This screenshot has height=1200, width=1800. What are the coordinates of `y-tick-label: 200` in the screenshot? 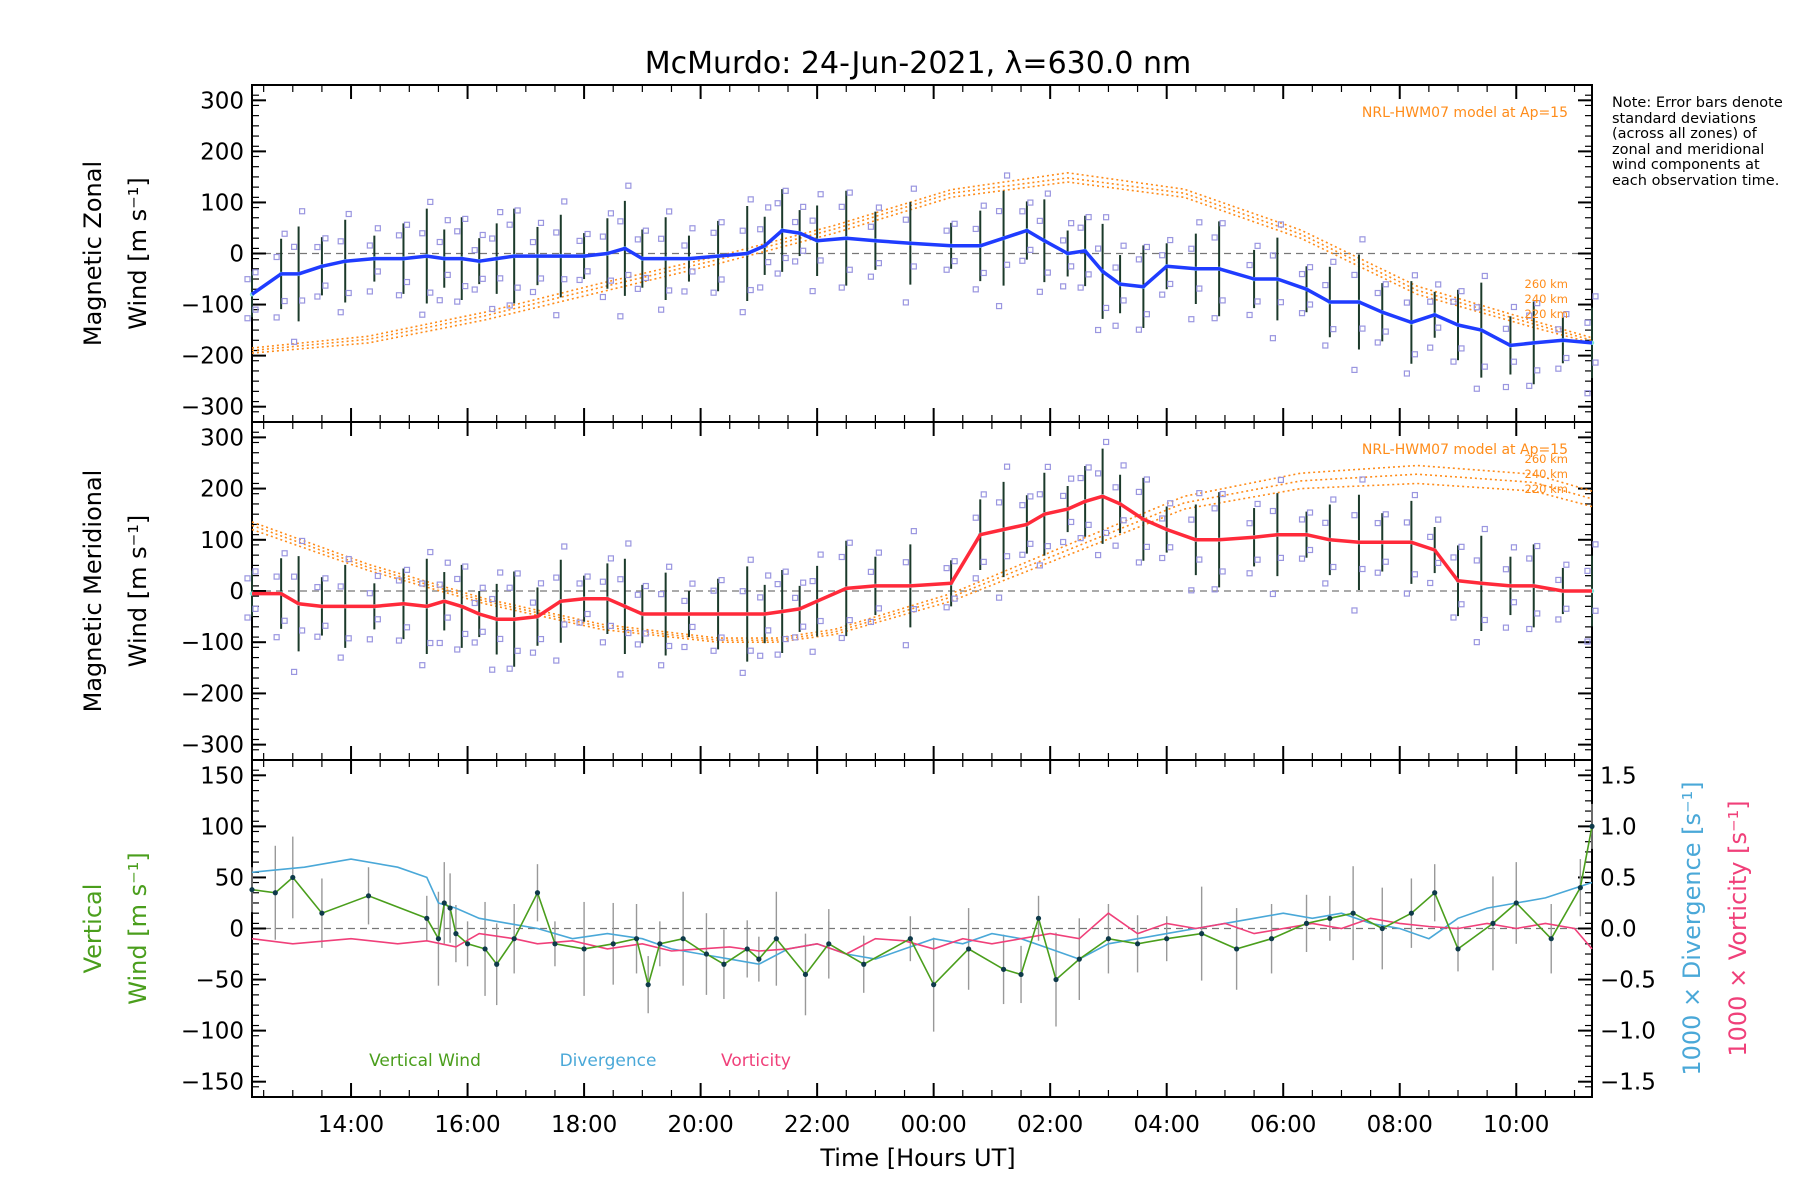 It's located at (222, 490).